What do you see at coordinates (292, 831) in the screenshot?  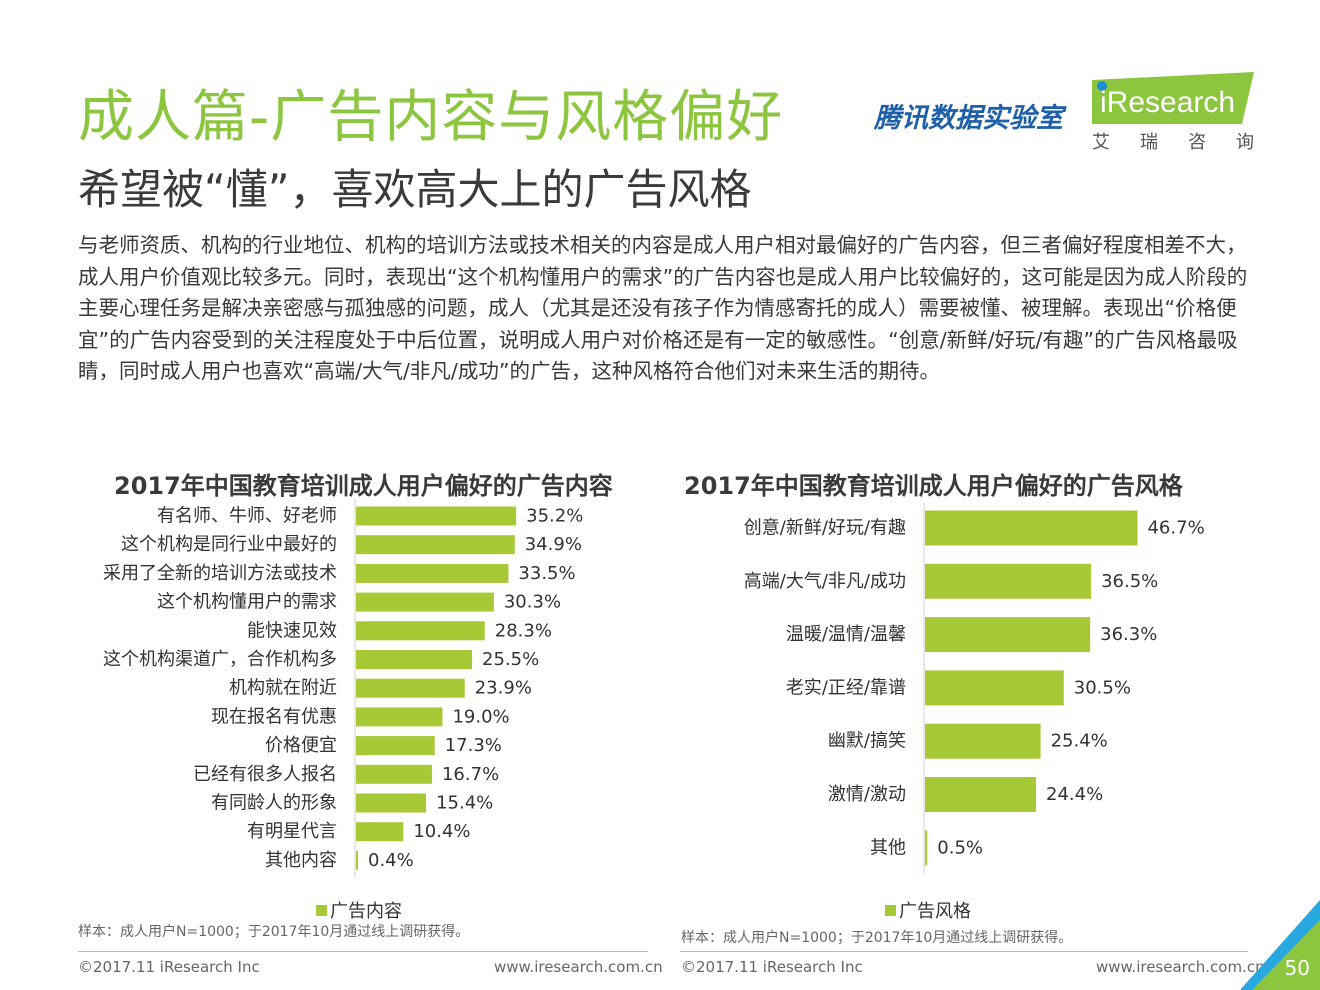 I see `category-label: 有明星代言` at bounding box center [292, 831].